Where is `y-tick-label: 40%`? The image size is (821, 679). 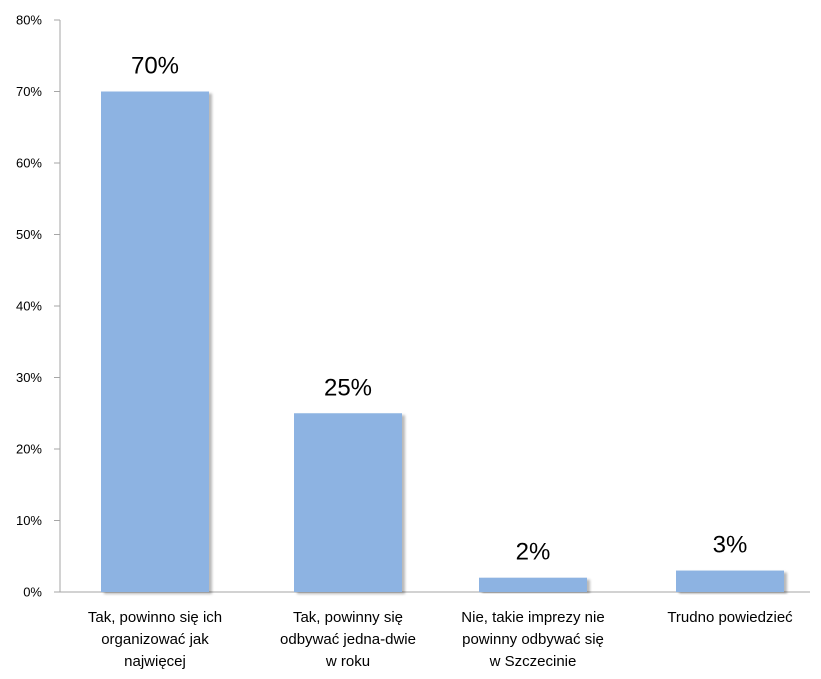
y-tick-label: 40% is located at coordinates (29, 306).